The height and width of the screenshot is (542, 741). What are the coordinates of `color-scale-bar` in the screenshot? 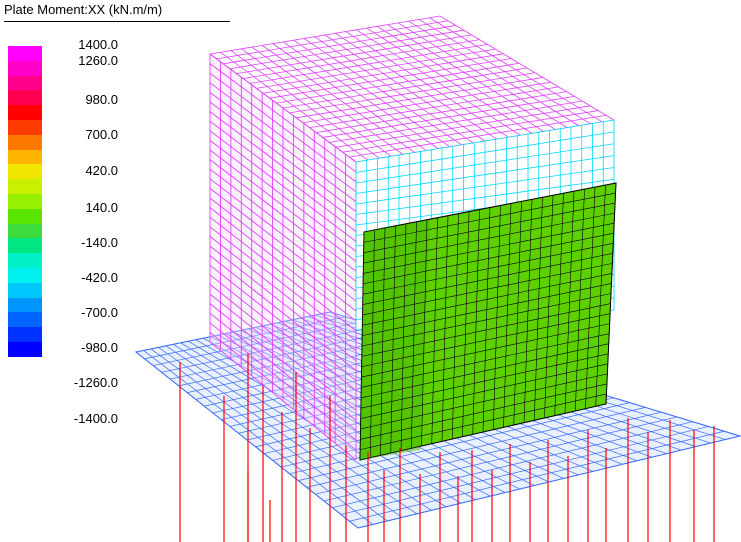 It's located at (25, 201).